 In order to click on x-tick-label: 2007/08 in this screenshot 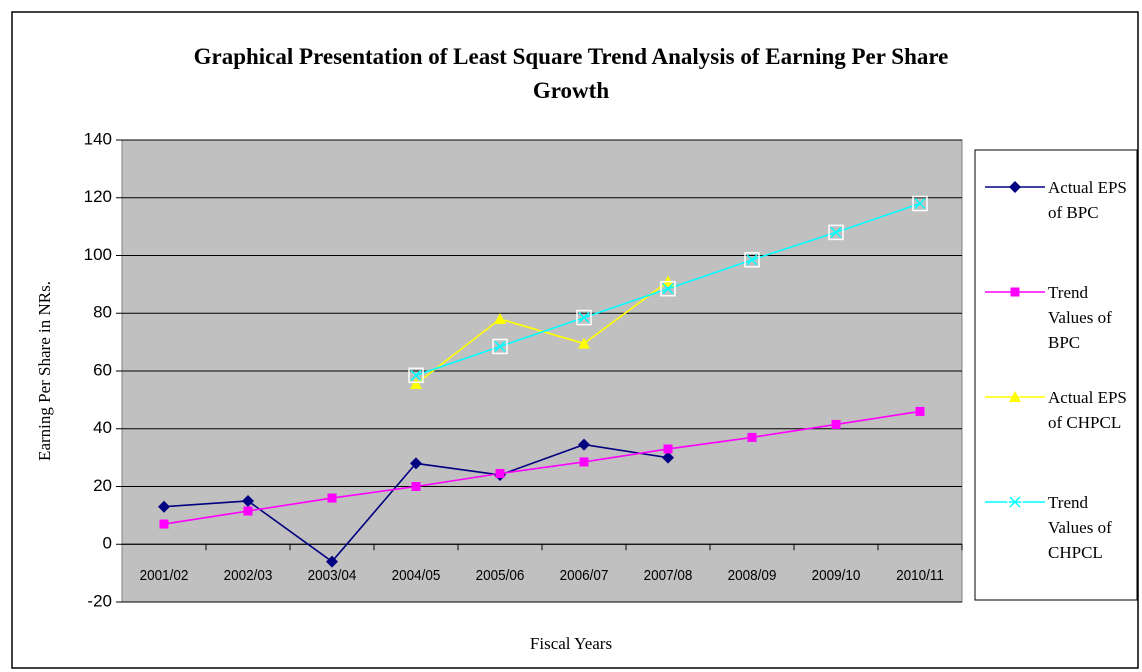, I will do `click(668, 576)`.